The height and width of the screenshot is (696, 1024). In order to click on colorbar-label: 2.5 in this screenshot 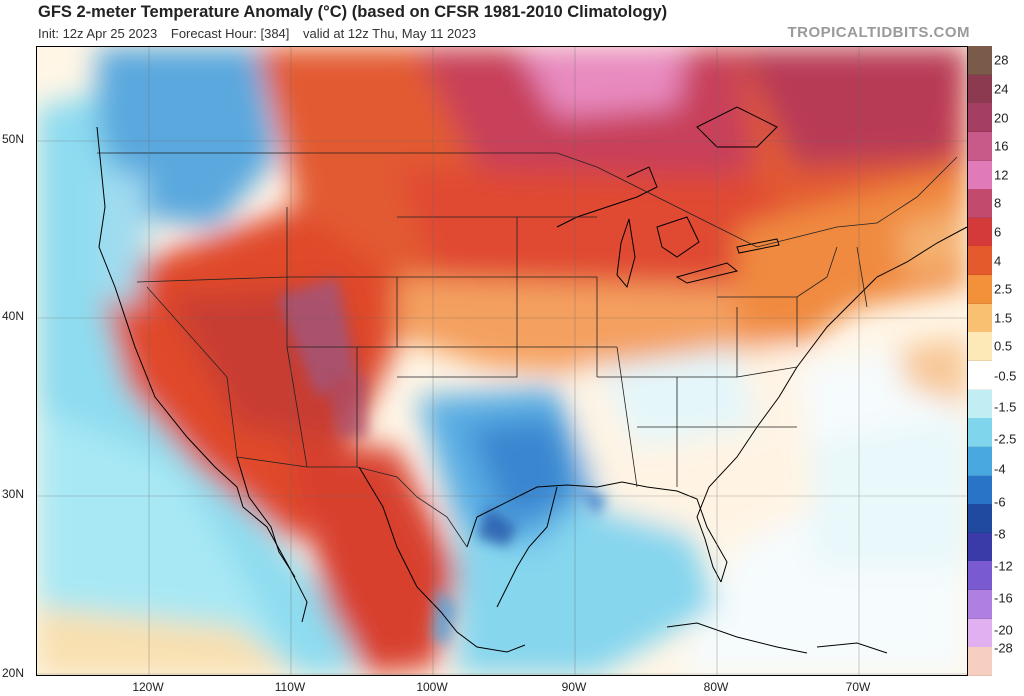, I will do `click(1003, 289)`.